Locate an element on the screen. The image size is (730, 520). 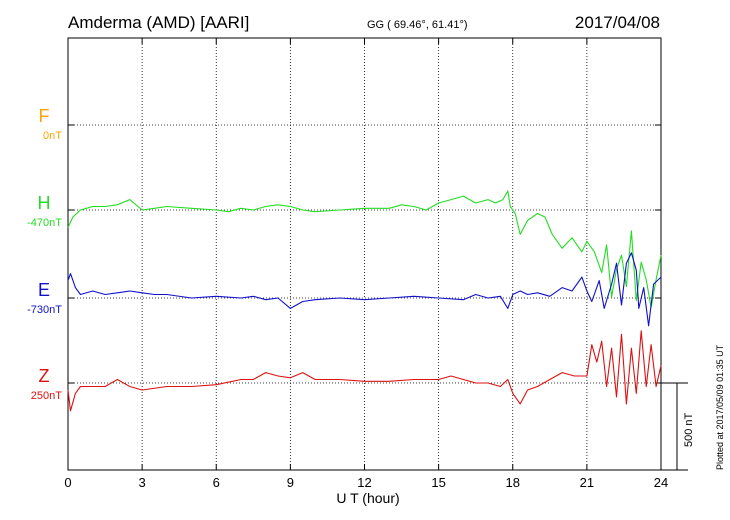
plotted-at-note: Plotted at 2017/05/09 01:35 UT is located at coordinates (720, 407).